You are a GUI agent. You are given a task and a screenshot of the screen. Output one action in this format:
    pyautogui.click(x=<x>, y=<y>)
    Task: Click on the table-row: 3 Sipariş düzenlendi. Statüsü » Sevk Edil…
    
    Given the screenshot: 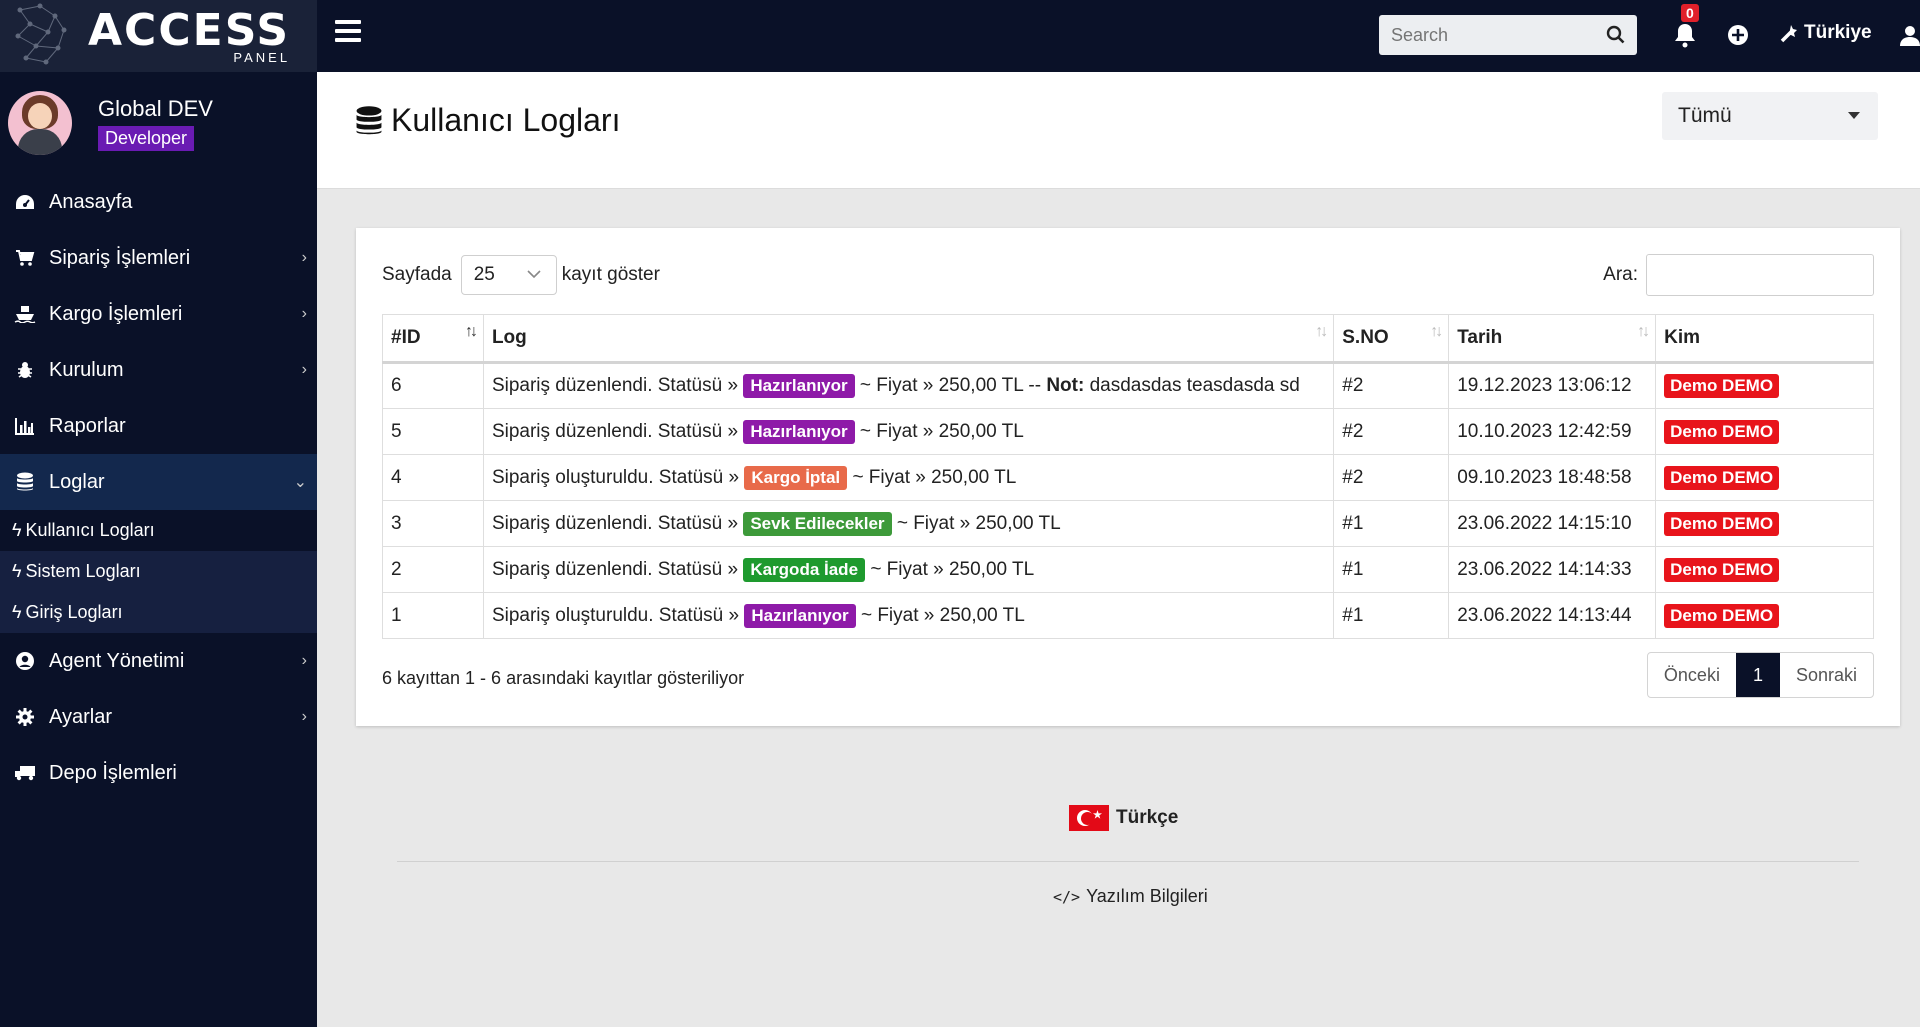 What is the action you would take?
    pyautogui.click(x=1128, y=523)
    